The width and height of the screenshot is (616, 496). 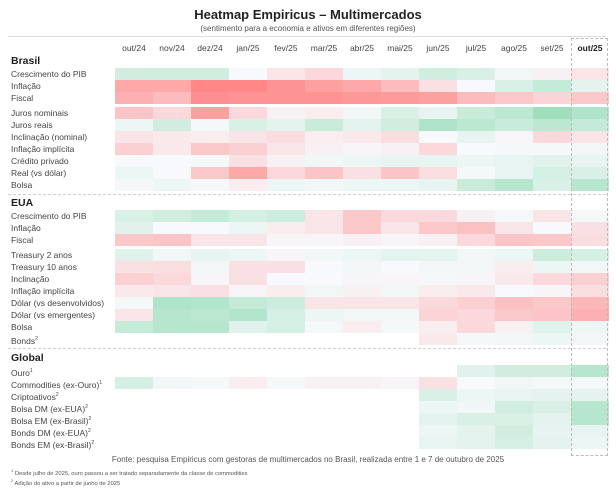 What do you see at coordinates (40, 161) in the screenshot?
I see `row-label: Crédito privado` at bounding box center [40, 161].